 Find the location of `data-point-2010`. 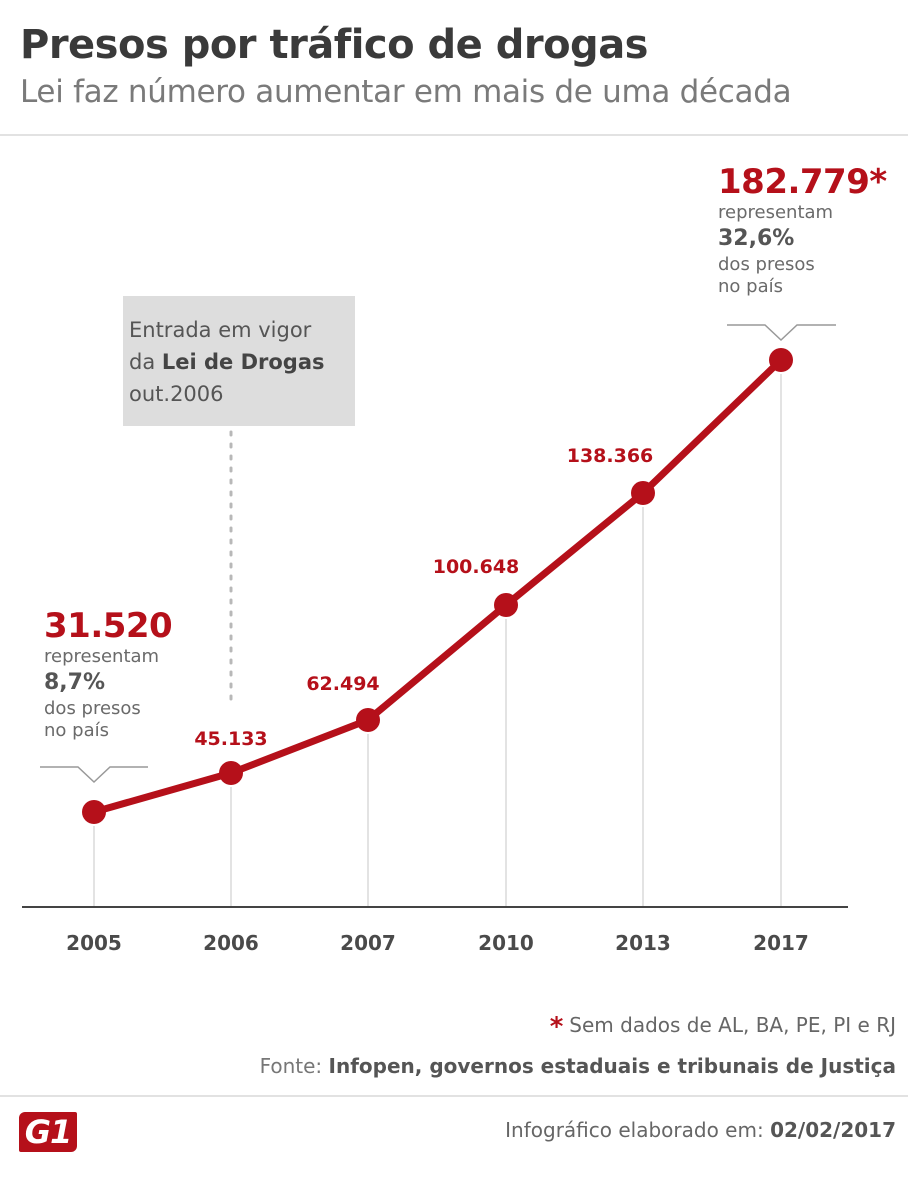

data-point-2010 is located at coordinates (506, 605).